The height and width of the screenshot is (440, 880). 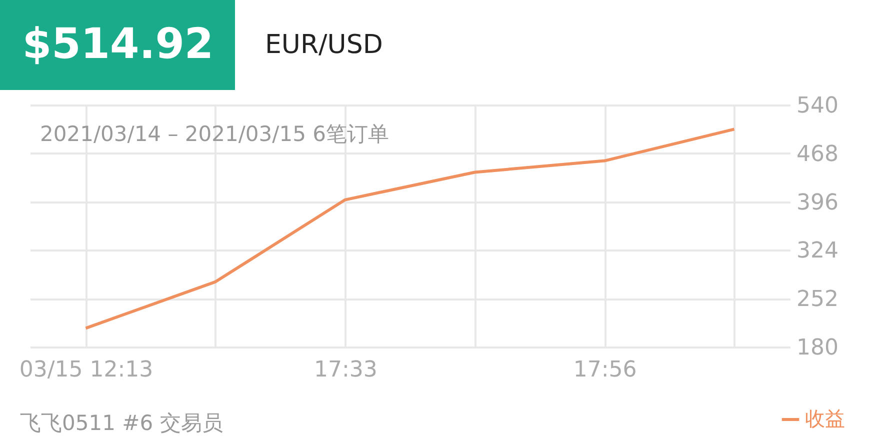 What do you see at coordinates (817, 203) in the screenshot?
I see `y-tick-label: 396` at bounding box center [817, 203].